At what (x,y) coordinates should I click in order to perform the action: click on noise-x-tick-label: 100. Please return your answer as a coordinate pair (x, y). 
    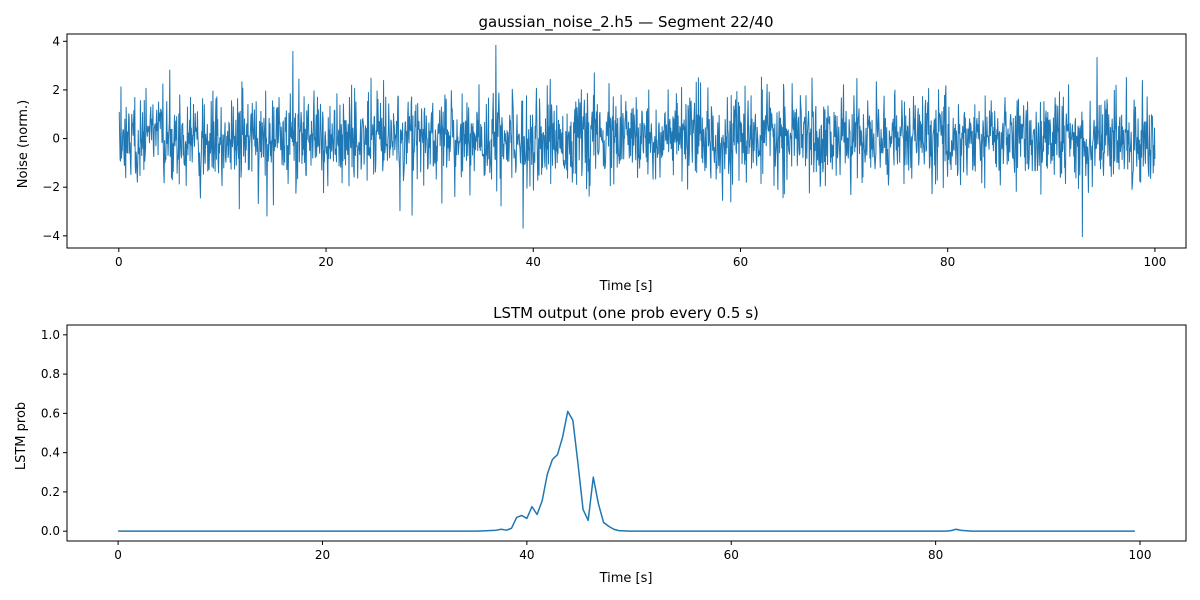
    Looking at the image, I should click on (1154, 262).